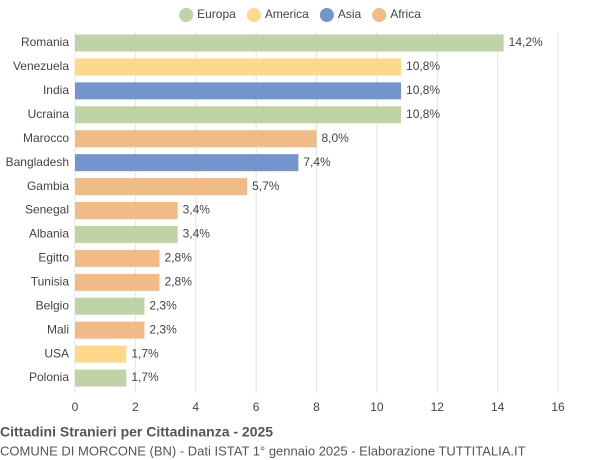 This screenshot has width=600, height=460. I want to click on x-tick-label: 0, so click(75, 407).